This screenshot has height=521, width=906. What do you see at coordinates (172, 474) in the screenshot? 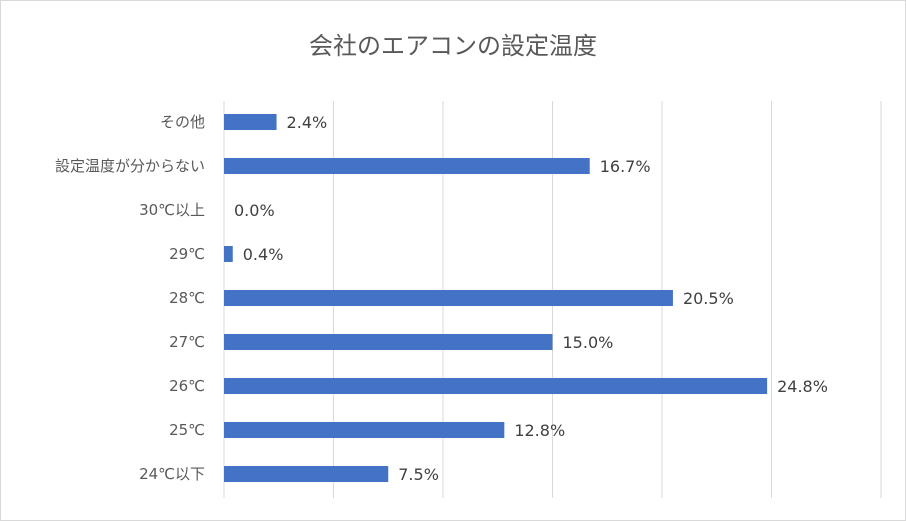
I see `category-label-8: 24℃以下` at bounding box center [172, 474].